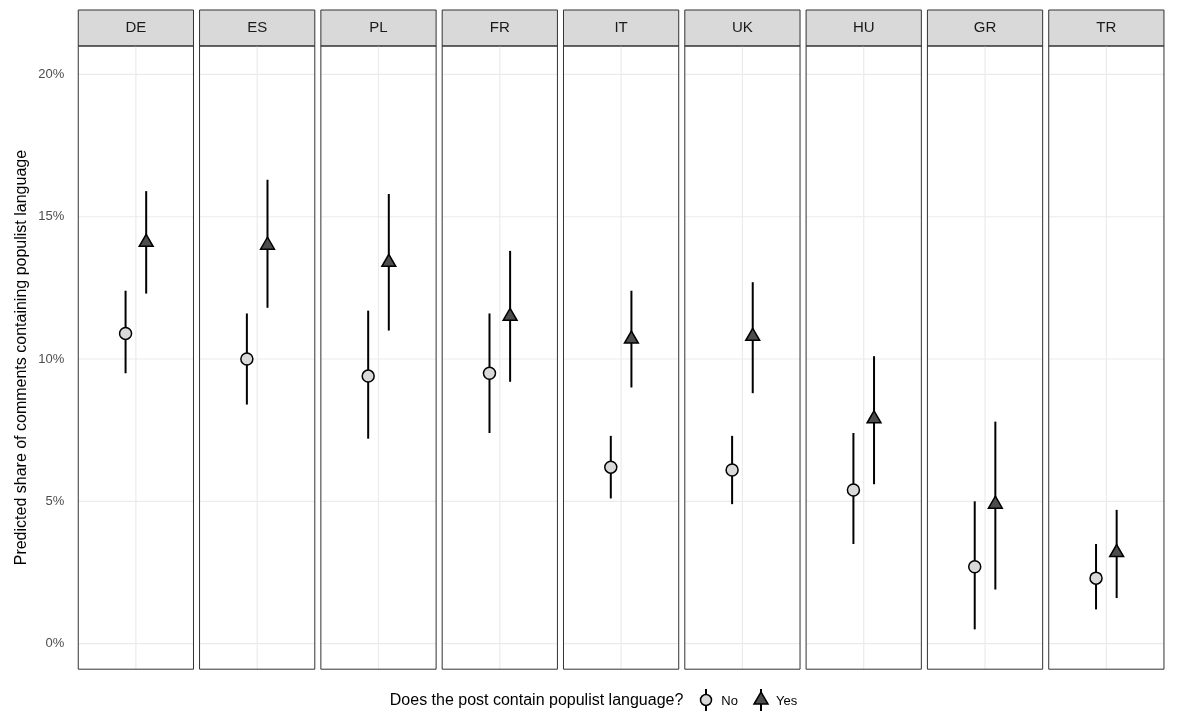 The image size is (1187, 726). Describe the element at coordinates (51, 74) in the screenshot. I see `y-tick-label: 20%` at that location.